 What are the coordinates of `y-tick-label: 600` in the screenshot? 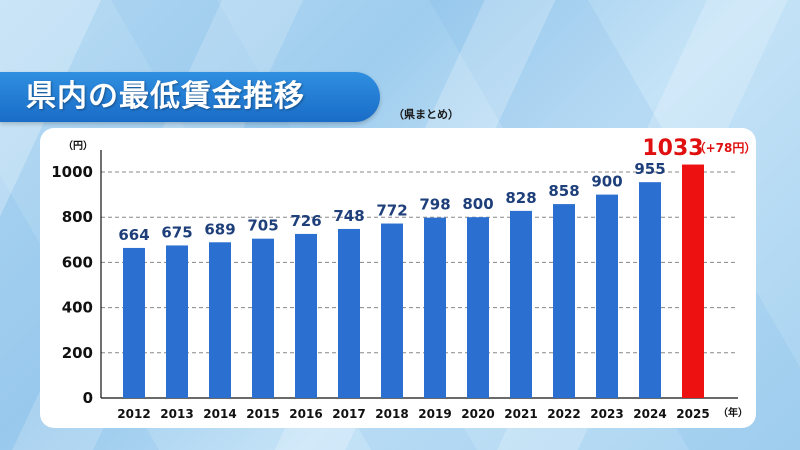 It's located at (77, 262).